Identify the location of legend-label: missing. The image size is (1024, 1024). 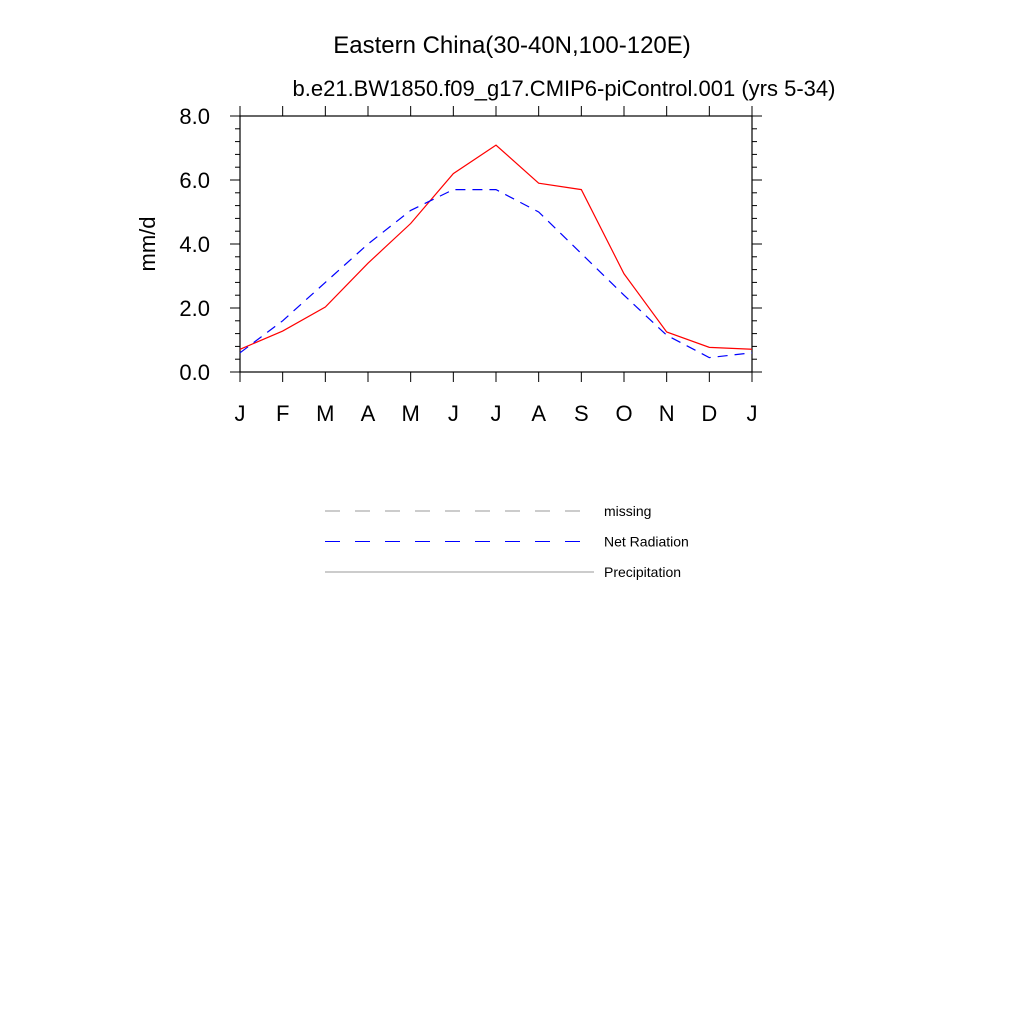
(627, 511).